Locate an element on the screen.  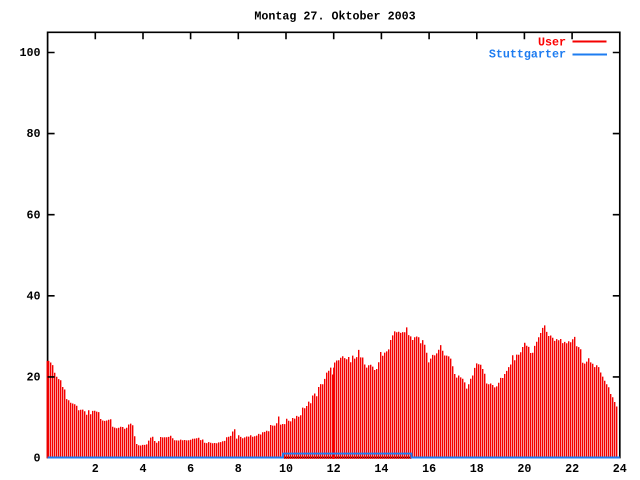
svg-text: 40 is located at coordinates (33, 296).